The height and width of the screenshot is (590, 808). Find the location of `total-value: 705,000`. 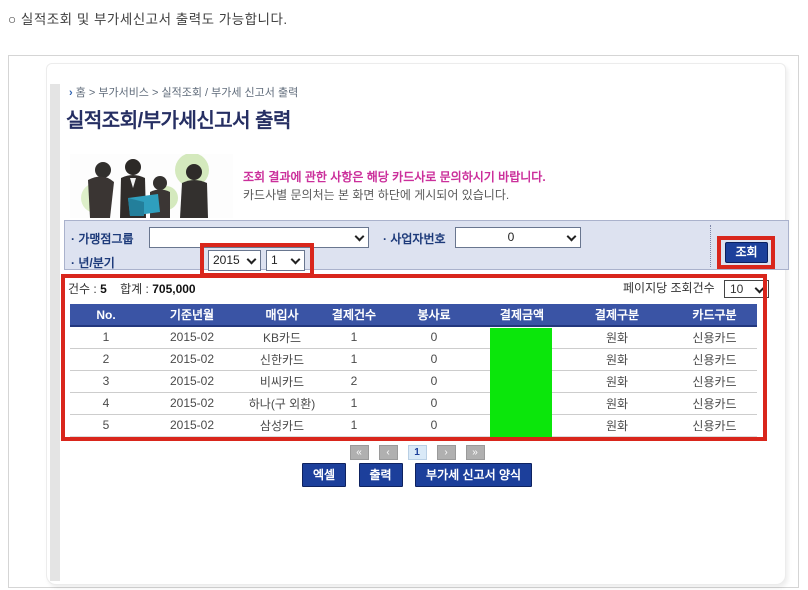

total-value: 705,000 is located at coordinates (174, 289).